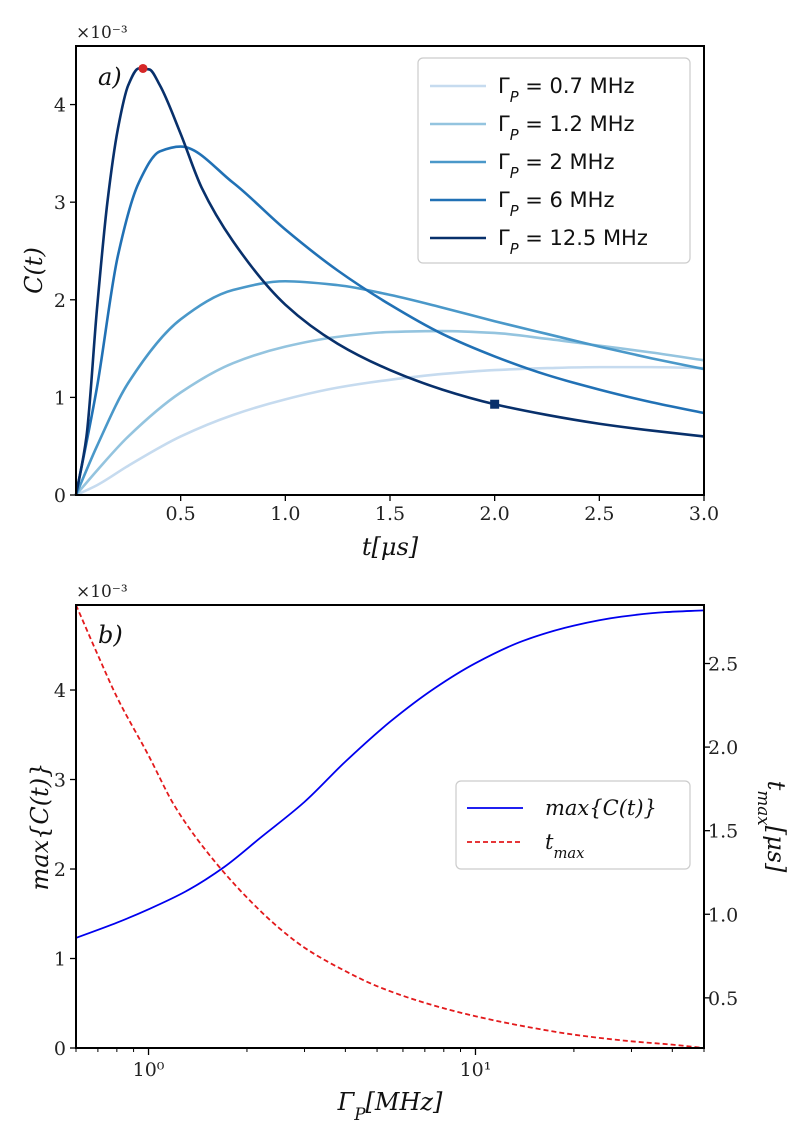 The height and width of the screenshot is (1139, 797). What do you see at coordinates (723, 665) in the screenshot?
I see `y-right-tick-label: 2.5` at bounding box center [723, 665].